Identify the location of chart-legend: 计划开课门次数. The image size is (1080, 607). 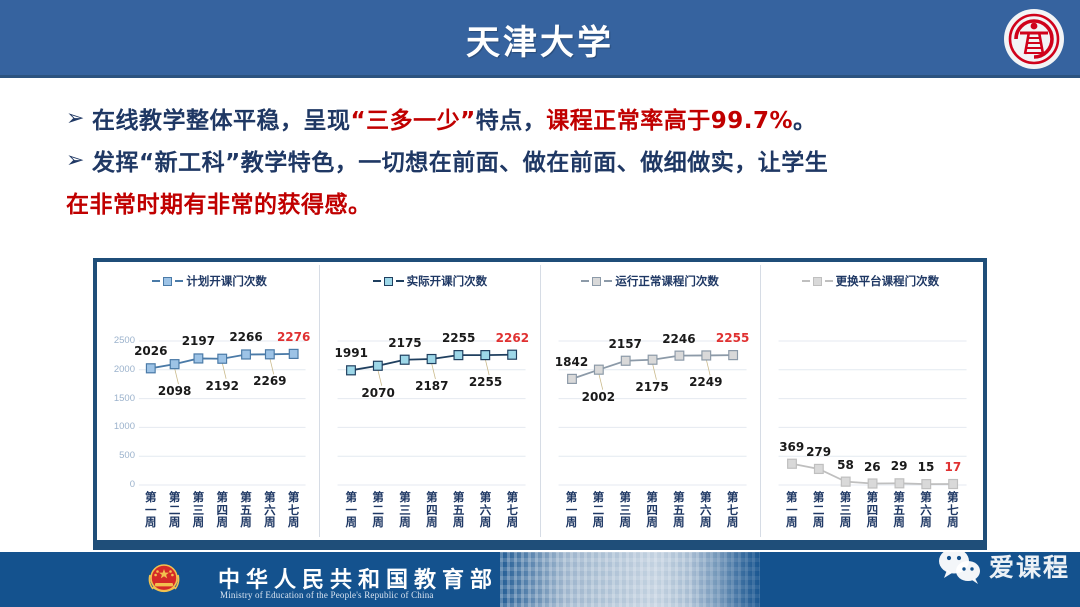
(209, 281).